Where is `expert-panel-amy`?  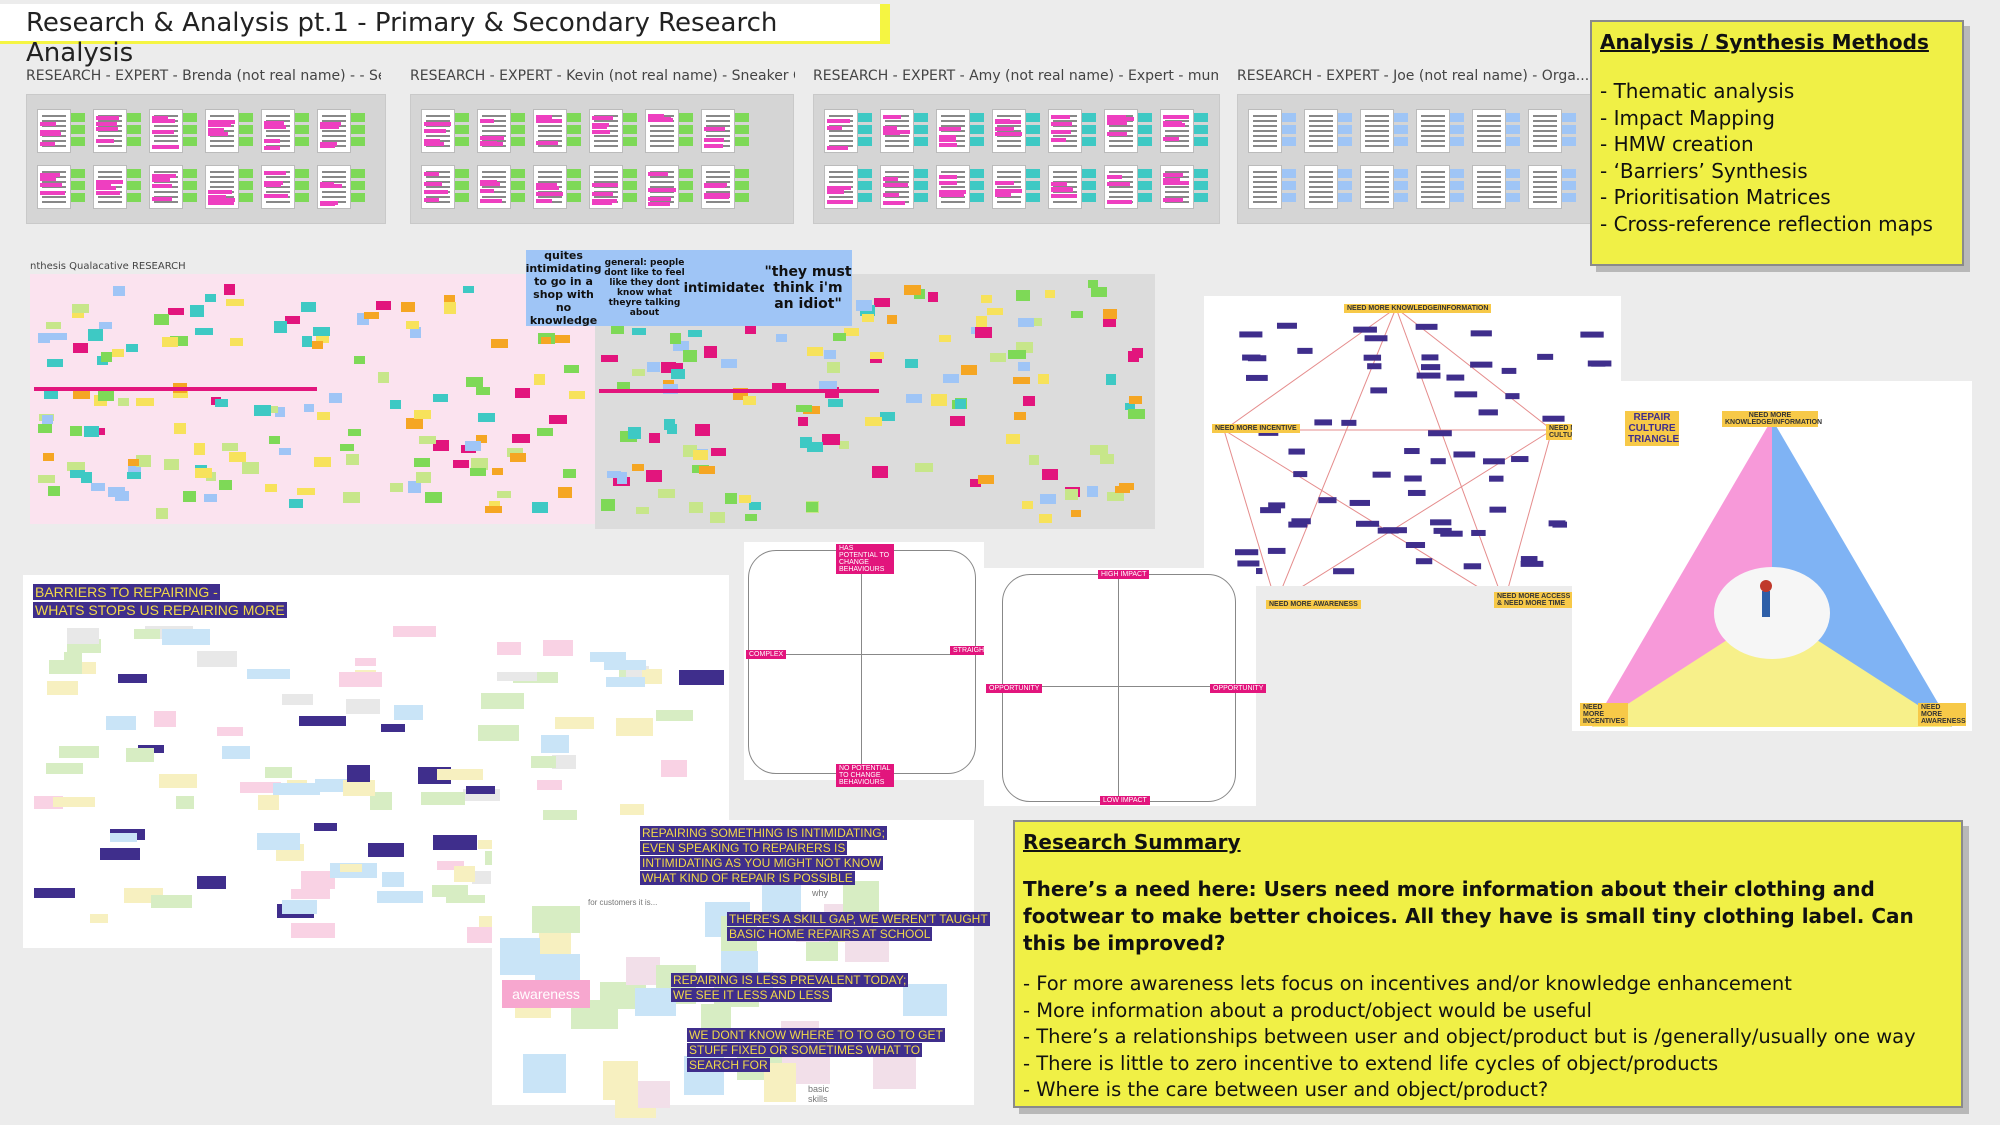 expert-panel-amy is located at coordinates (1016, 159).